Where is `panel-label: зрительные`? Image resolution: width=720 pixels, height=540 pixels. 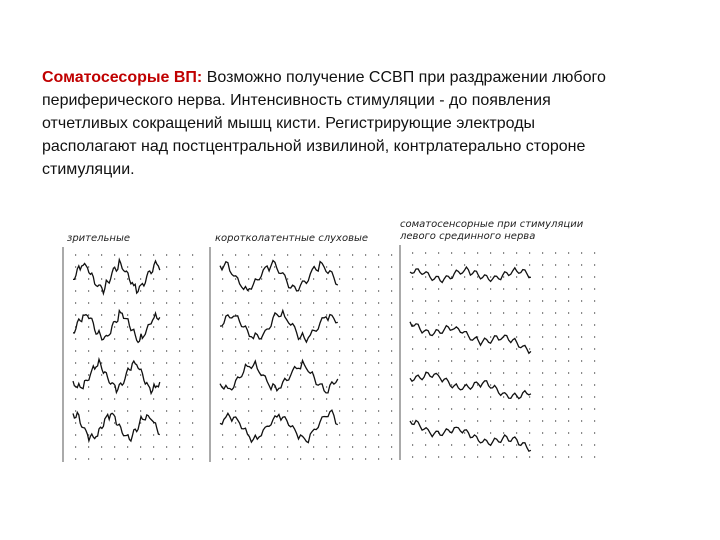
panel-label: зрительные is located at coordinates (98, 238).